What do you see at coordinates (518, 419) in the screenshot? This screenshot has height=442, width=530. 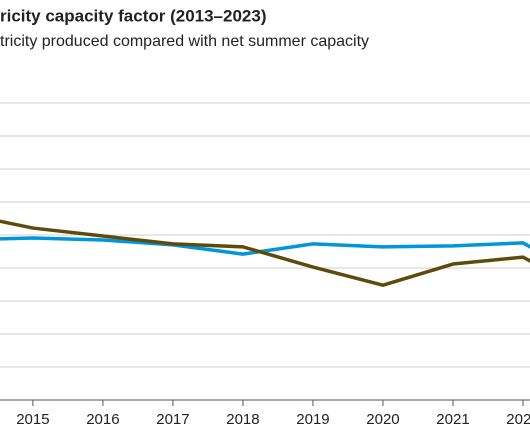 I see `x-tick-label: 2022` at bounding box center [518, 419].